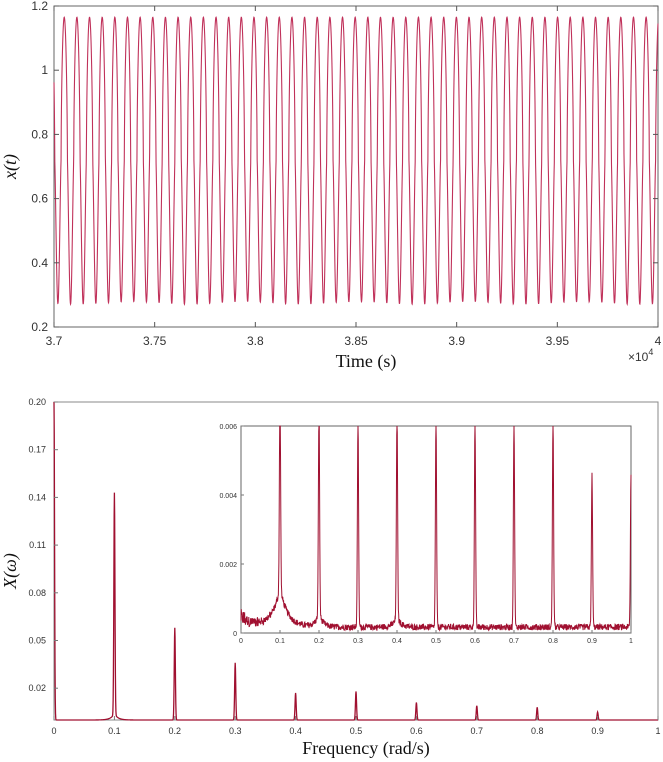 The height and width of the screenshot is (762, 663). I want to click on inset-x-tick-label: 0.6, so click(475, 641).